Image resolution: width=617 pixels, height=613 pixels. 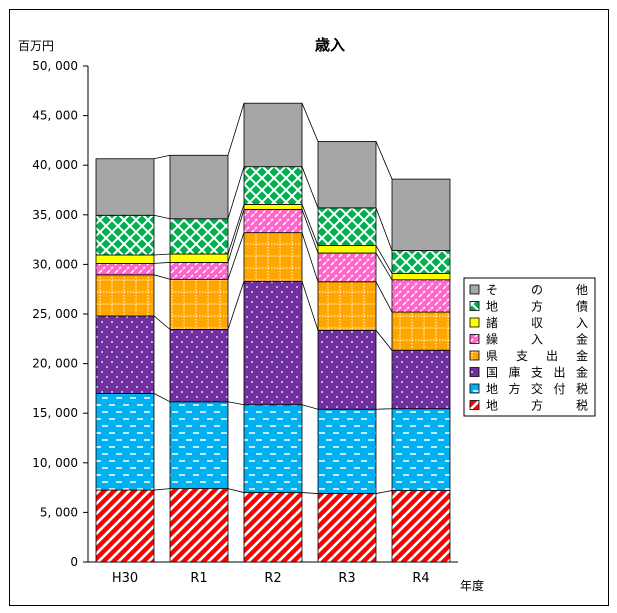 What do you see at coordinates (529, 347) in the screenshot?
I see `legend-box` at bounding box center [529, 347].